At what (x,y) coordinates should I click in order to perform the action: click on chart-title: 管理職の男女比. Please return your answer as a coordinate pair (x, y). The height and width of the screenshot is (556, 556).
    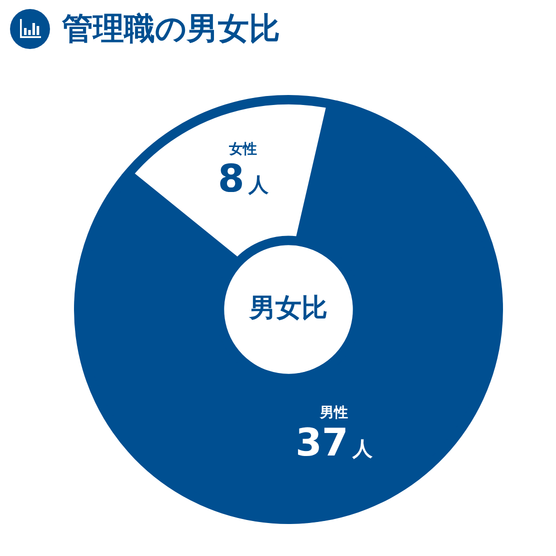
    Looking at the image, I should click on (171, 29).